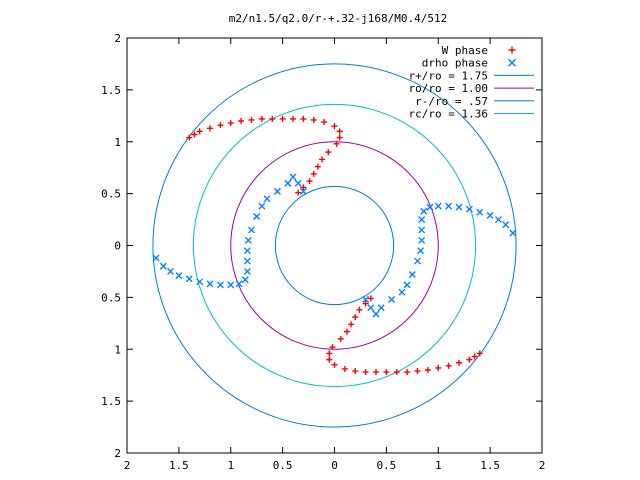 This screenshot has width=640, height=480. I want to click on legend-label: rc/ro = 1.36, so click(448, 114).